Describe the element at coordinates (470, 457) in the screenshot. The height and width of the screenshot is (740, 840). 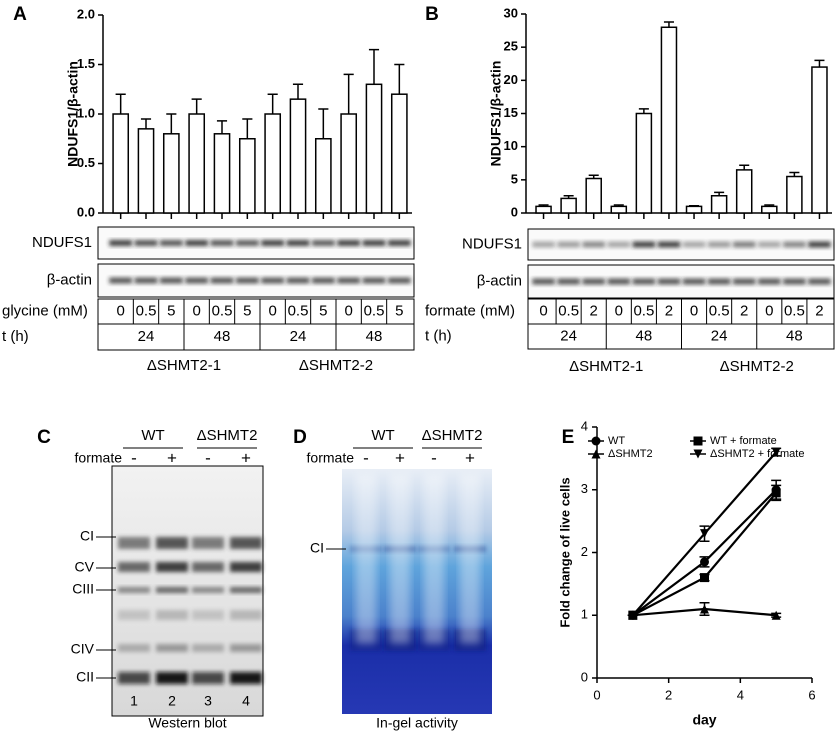
I see `sign: +` at that location.